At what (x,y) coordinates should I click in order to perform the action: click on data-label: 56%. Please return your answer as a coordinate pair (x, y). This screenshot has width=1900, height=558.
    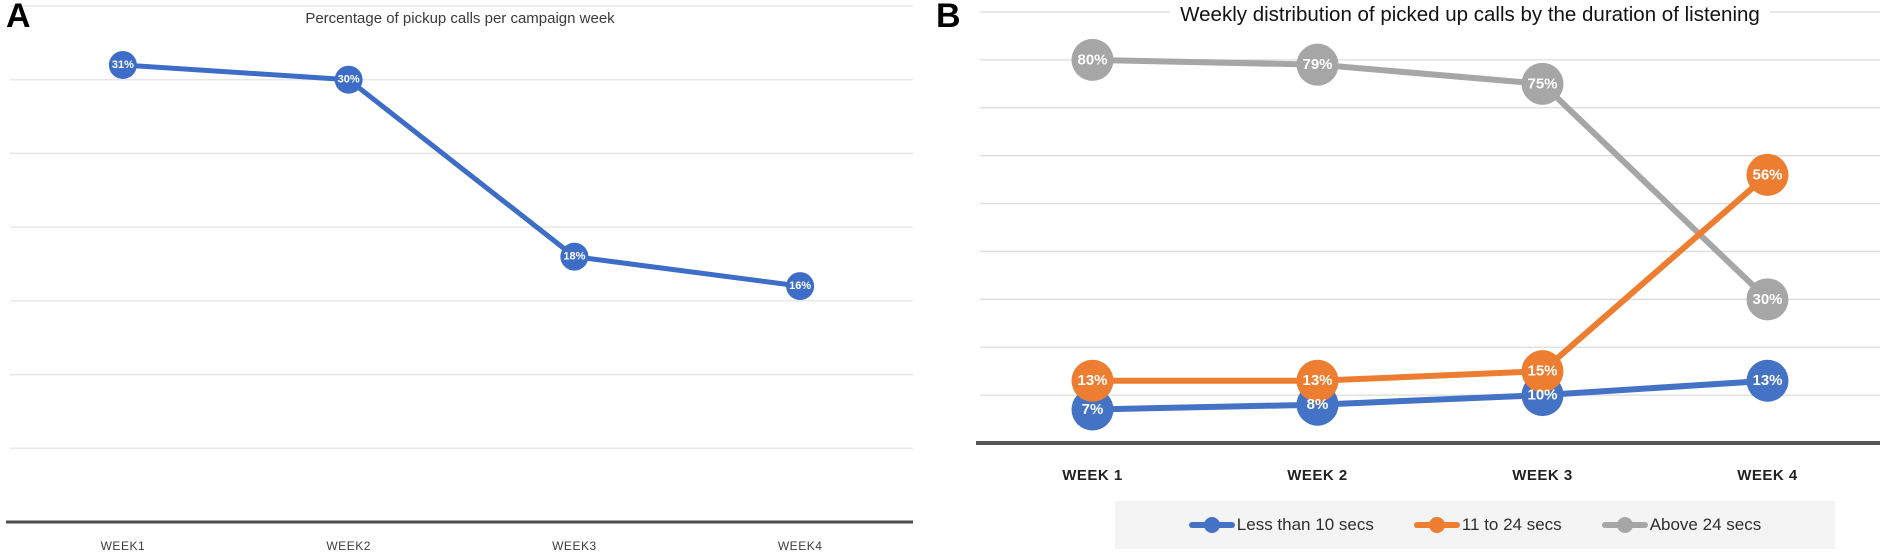
    Looking at the image, I should click on (1767, 174).